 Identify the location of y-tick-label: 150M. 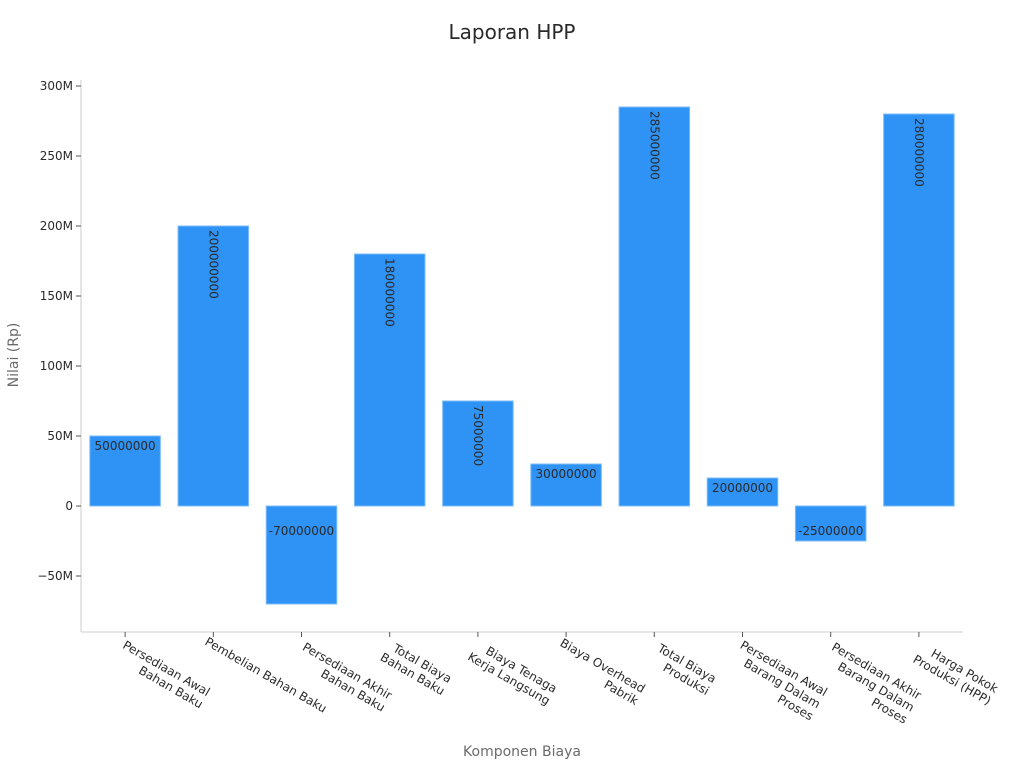
(56, 296).